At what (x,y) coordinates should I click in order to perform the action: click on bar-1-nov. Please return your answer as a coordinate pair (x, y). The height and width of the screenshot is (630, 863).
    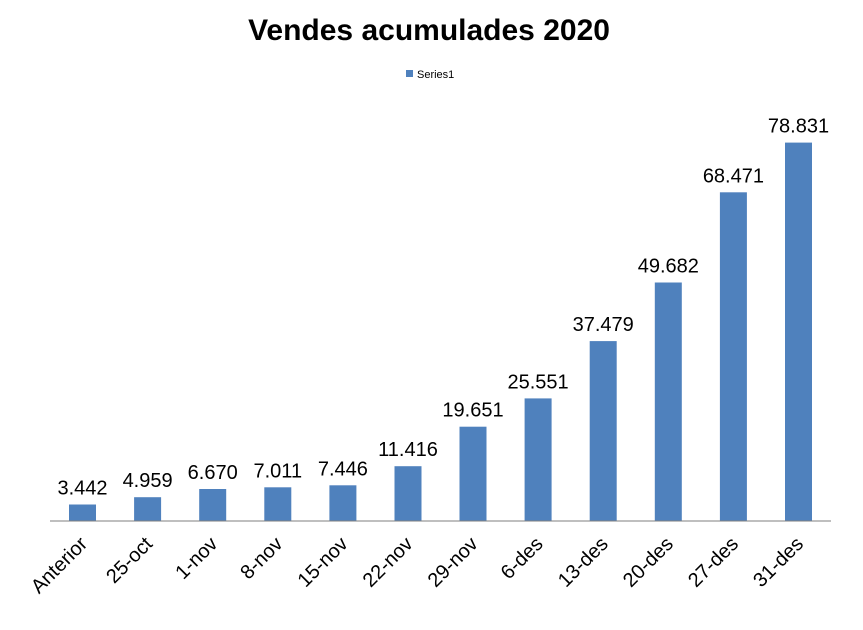
    Looking at the image, I should click on (213, 505).